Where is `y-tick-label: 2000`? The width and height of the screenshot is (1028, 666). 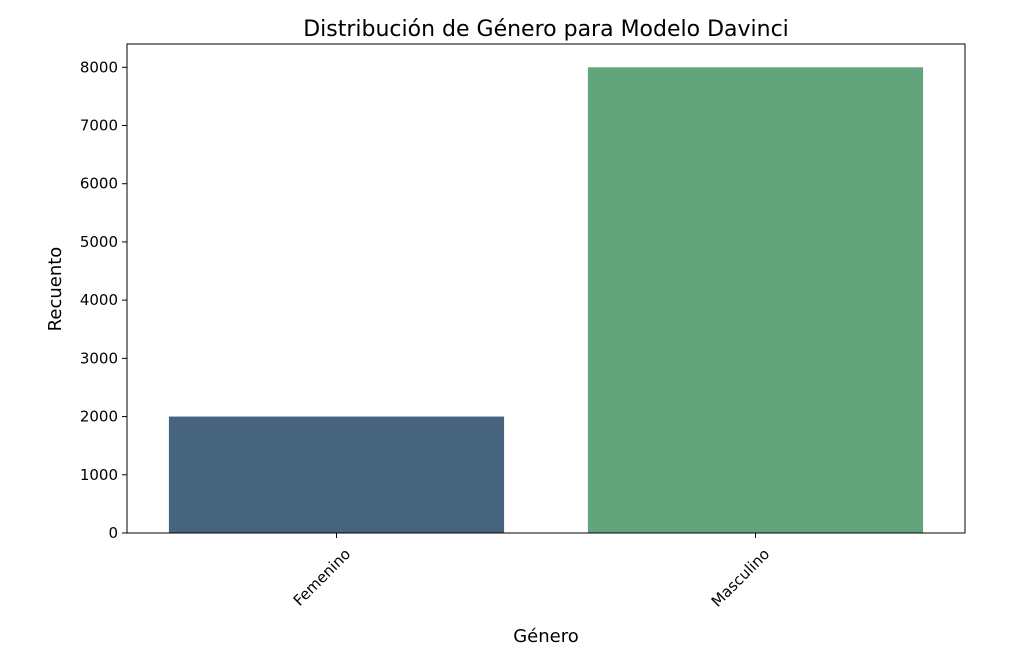
y-tick-label: 2000 is located at coordinates (99, 417).